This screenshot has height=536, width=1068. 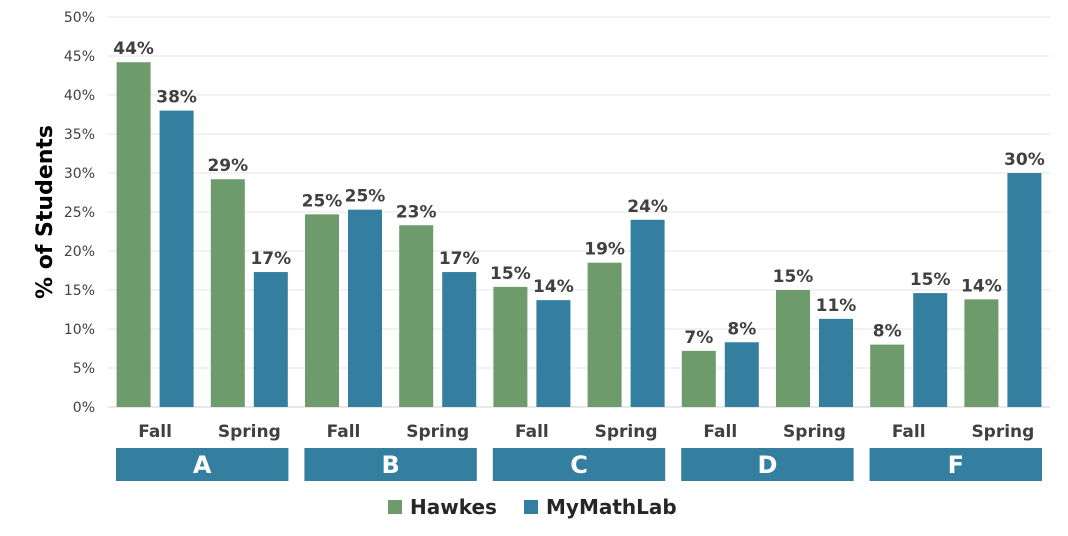 I want to click on y-tick-label: 0%, so click(x=84, y=408).